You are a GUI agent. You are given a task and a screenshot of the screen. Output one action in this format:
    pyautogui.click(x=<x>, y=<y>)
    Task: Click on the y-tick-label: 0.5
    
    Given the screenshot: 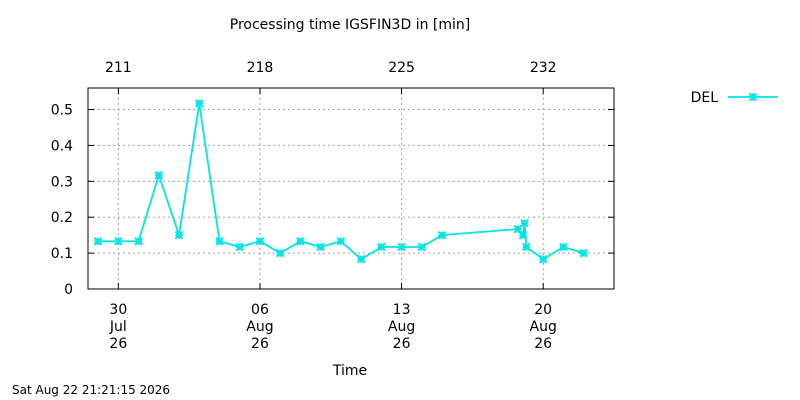 What is the action you would take?
    pyautogui.click(x=62, y=111)
    